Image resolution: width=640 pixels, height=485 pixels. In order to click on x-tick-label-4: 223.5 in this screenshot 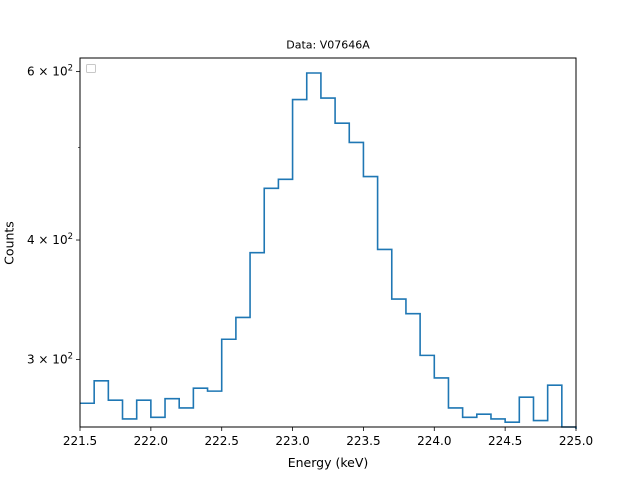, I will do `click(363, 441)`.